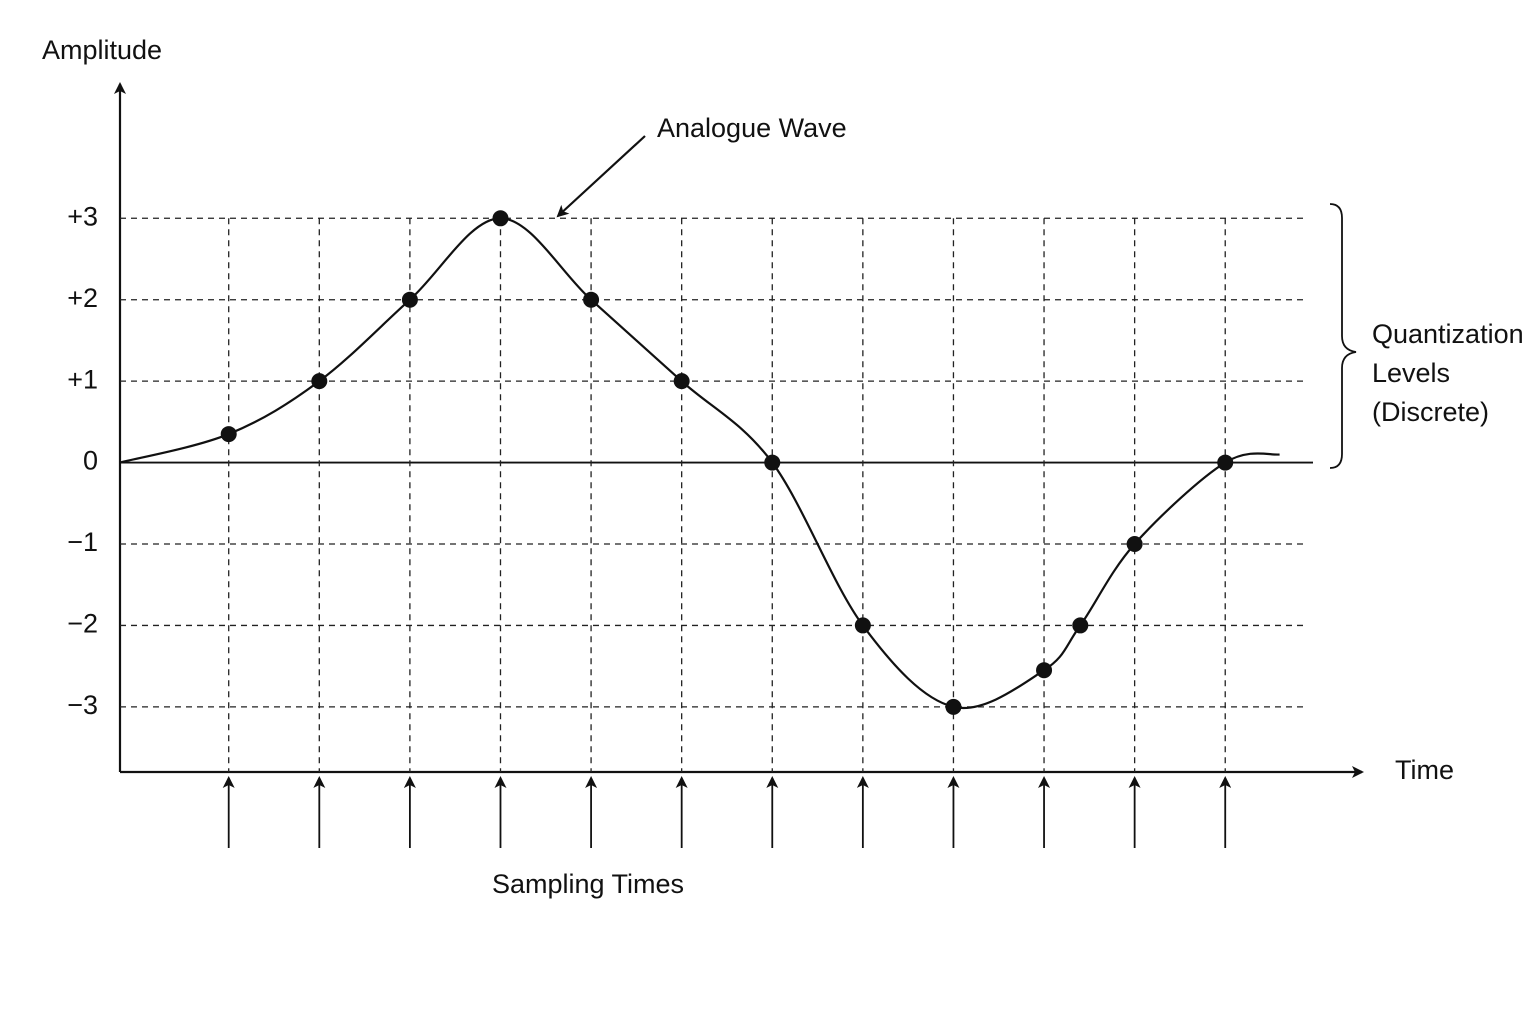 The width and height of the screenshot is (1536, 1024). What do you see at coordinates (752, 128) in the screenshot?
I see `wave-annotation: Analogue Wave` at bounding box center [752, 128].